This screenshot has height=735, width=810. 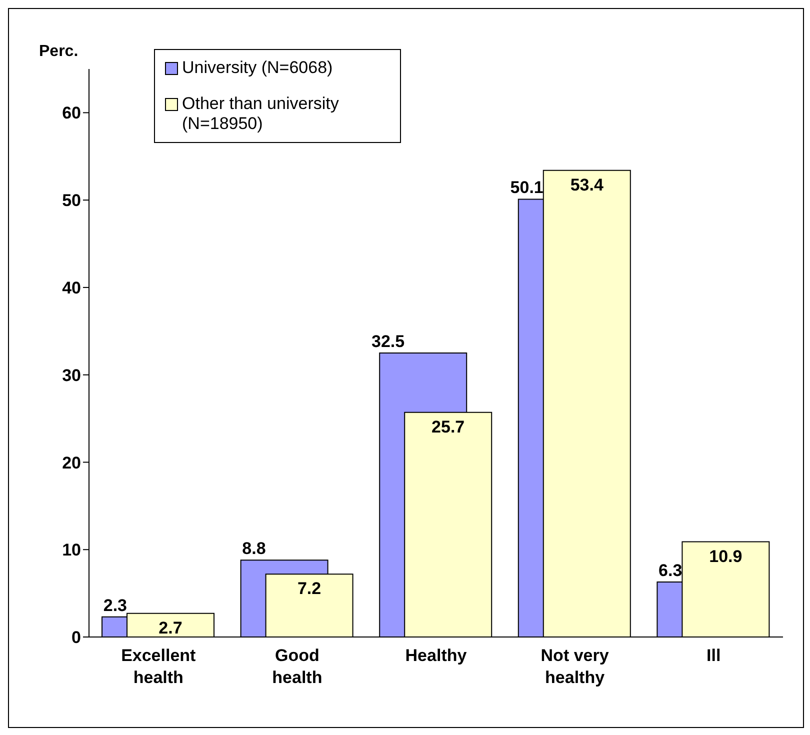 I want to click on y-tick-label: 20, so click(x=71, y=462).